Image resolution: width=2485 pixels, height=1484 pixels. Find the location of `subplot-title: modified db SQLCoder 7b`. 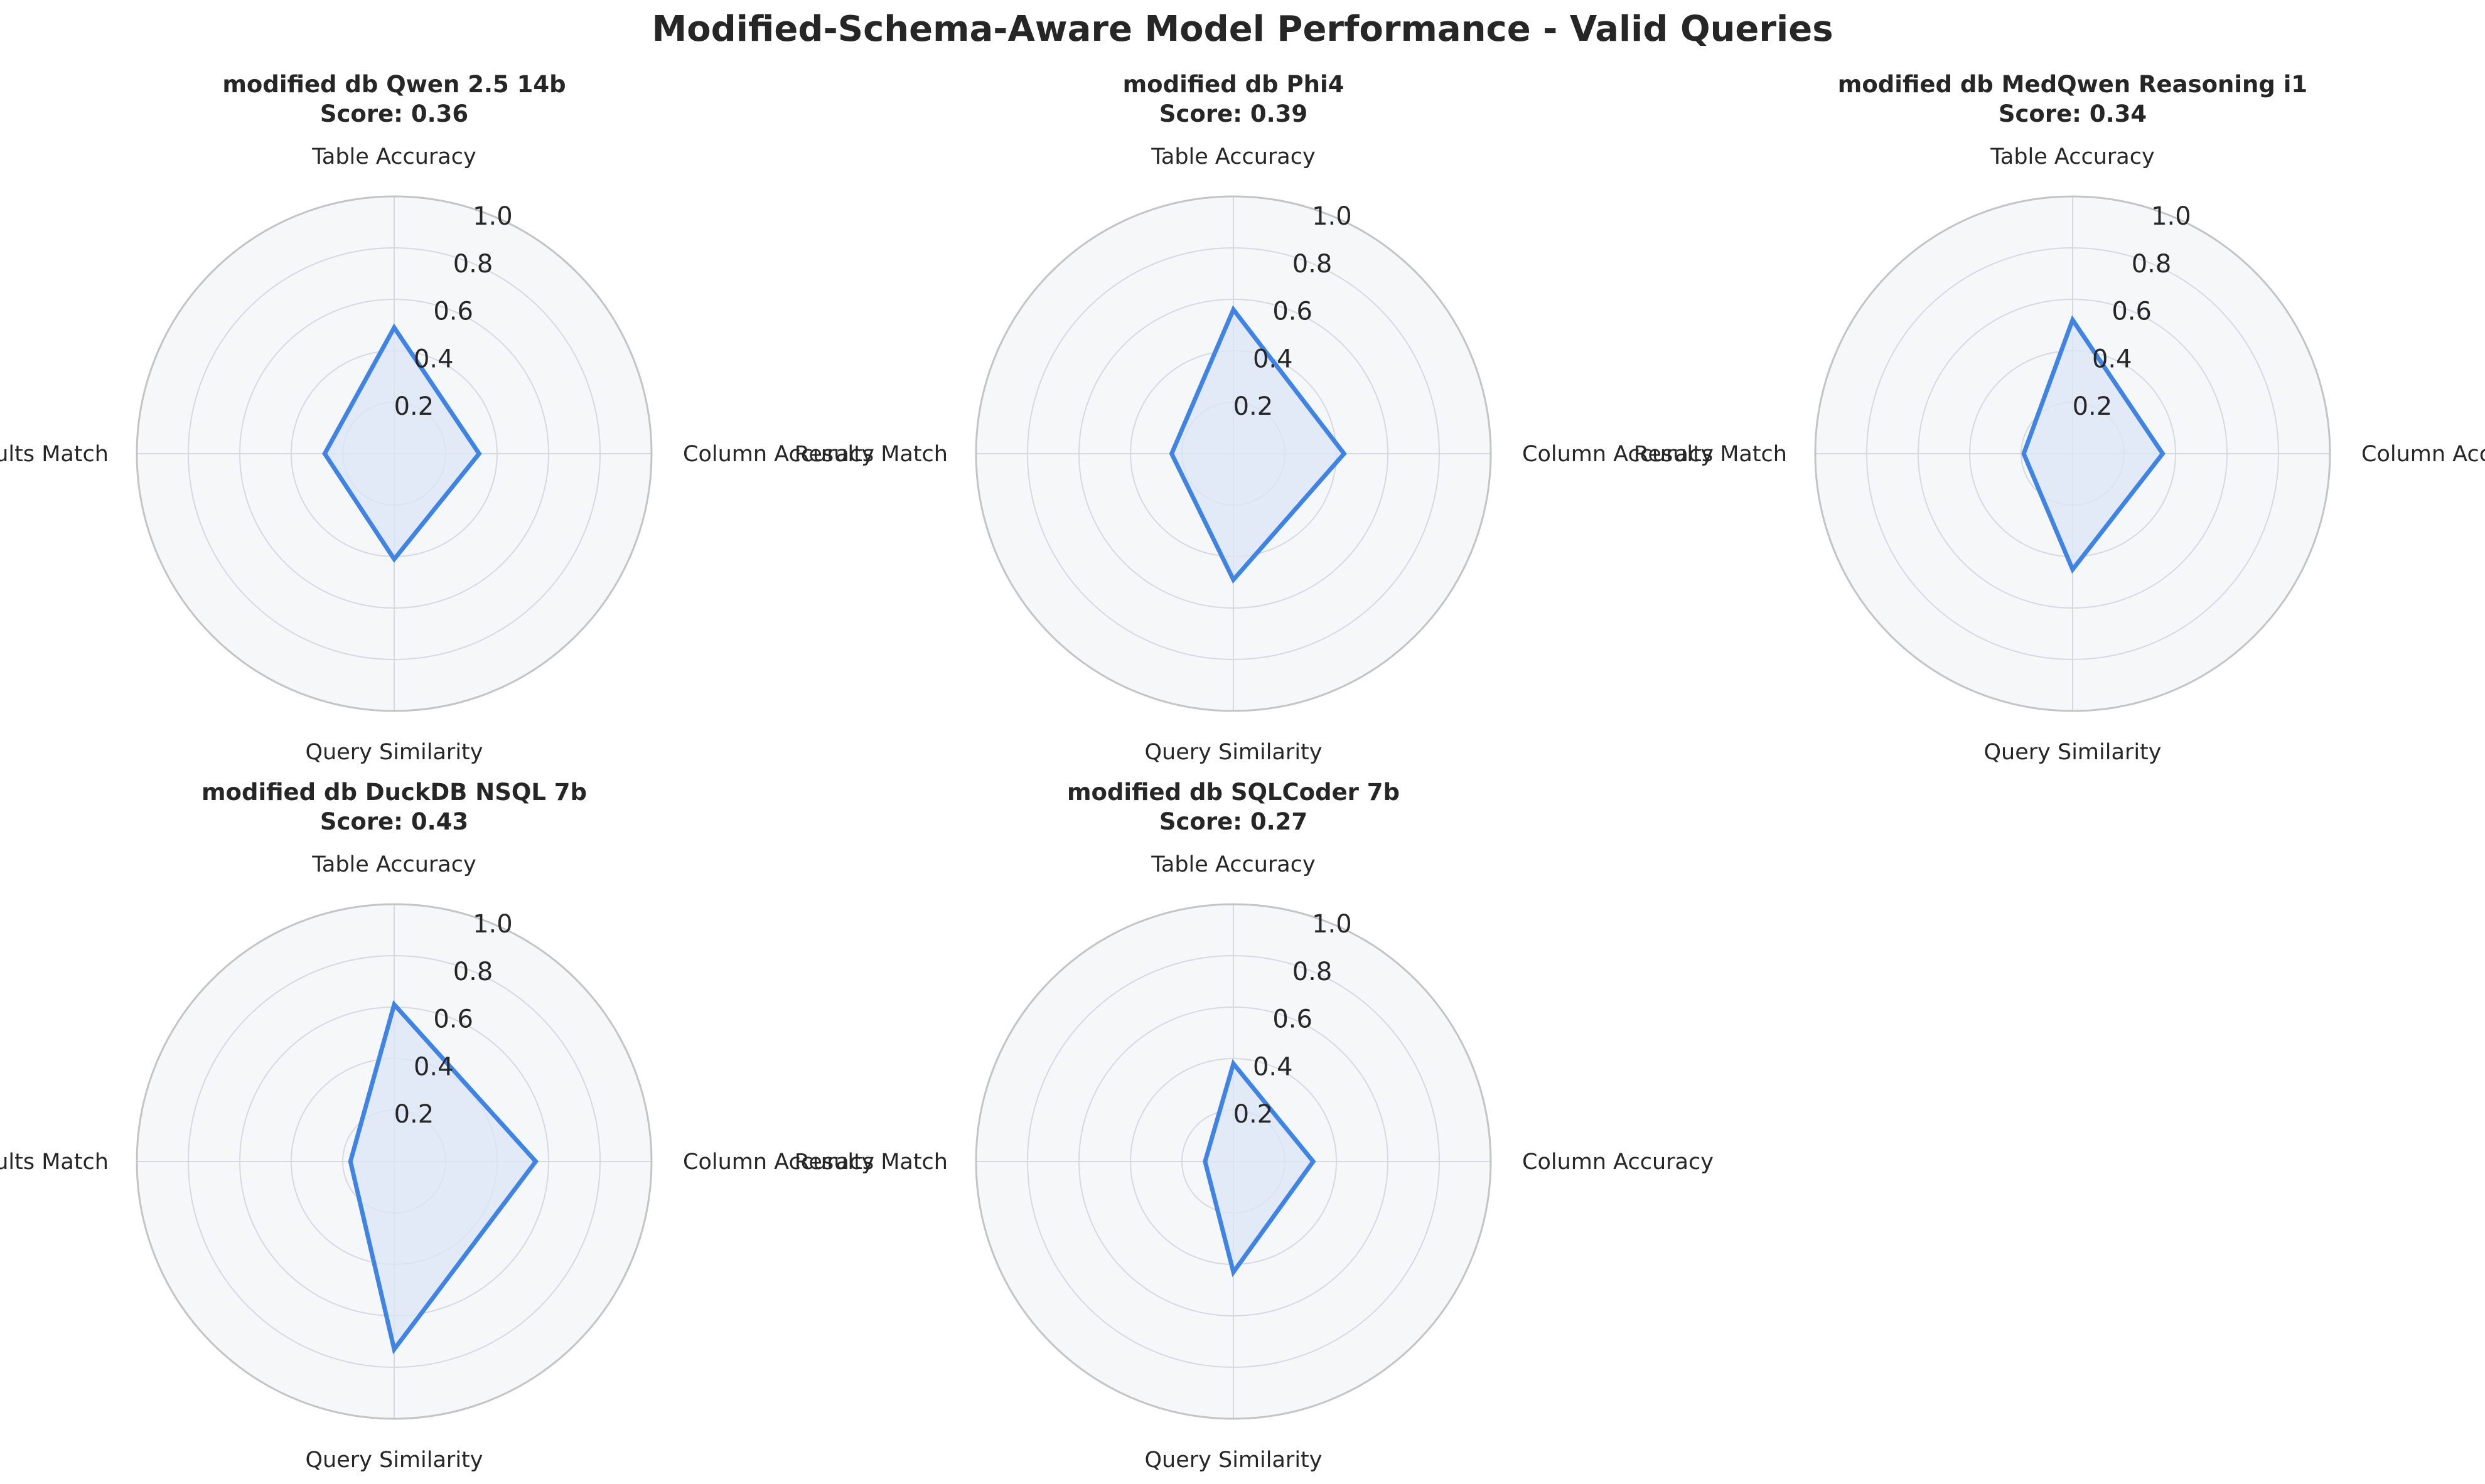

subplot-title: modified db SQLCoder 7b is located at coordinates (1233, 792).